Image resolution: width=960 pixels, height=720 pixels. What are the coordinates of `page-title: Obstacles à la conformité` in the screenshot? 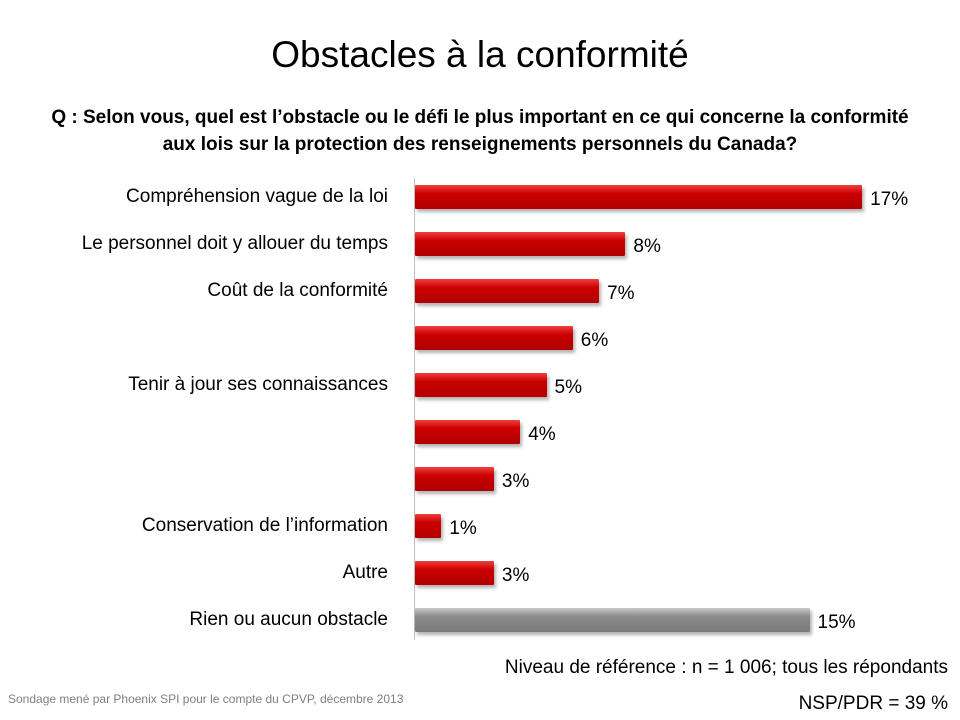 It's located at (480, 54).